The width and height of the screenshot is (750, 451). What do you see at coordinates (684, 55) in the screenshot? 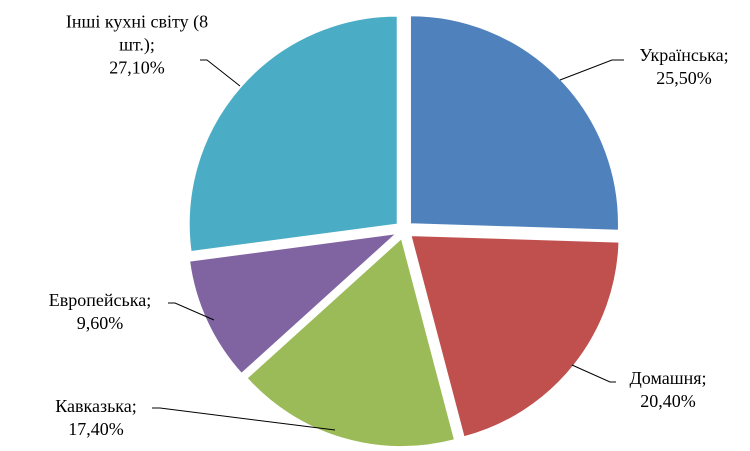
I see `category-label: Українська;` at bounding box center [684, 55].